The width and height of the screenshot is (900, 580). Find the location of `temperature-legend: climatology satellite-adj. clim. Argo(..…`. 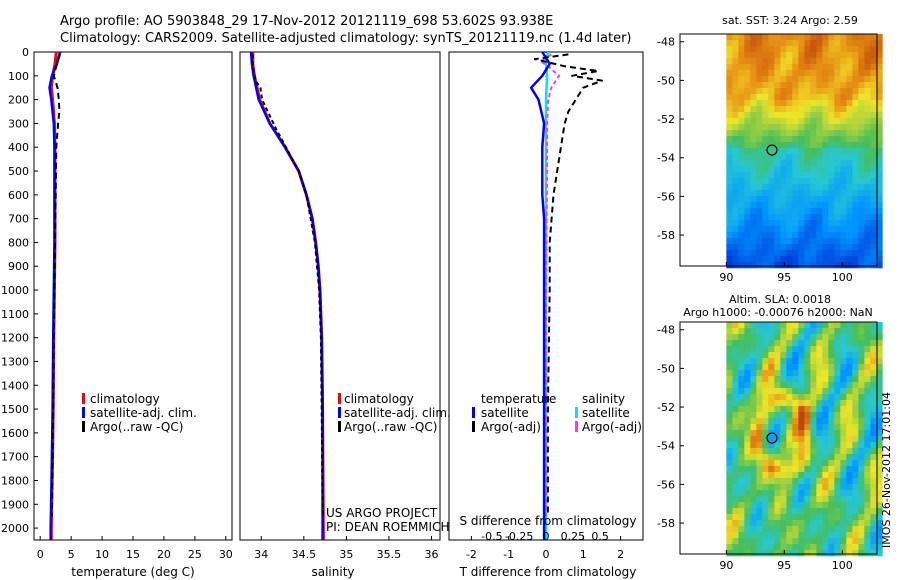

temperature-legend: climatology satellite-adj. clim. Argo(..… is located at coordinates (139, 413).